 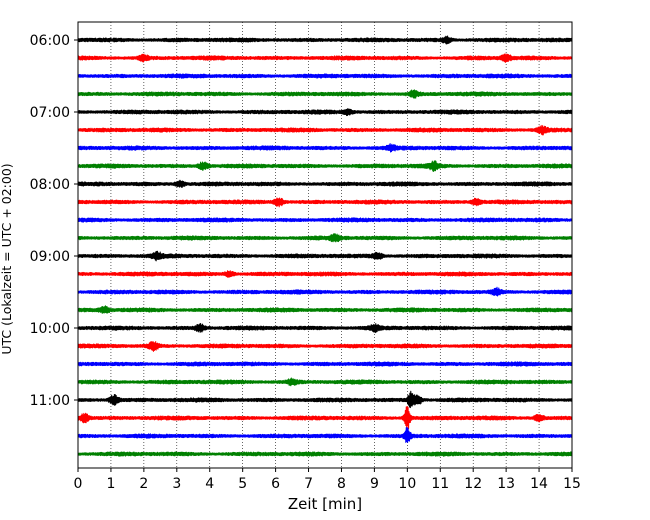 I want to click on x-tick-label: 9, so click(x=374, y=484).